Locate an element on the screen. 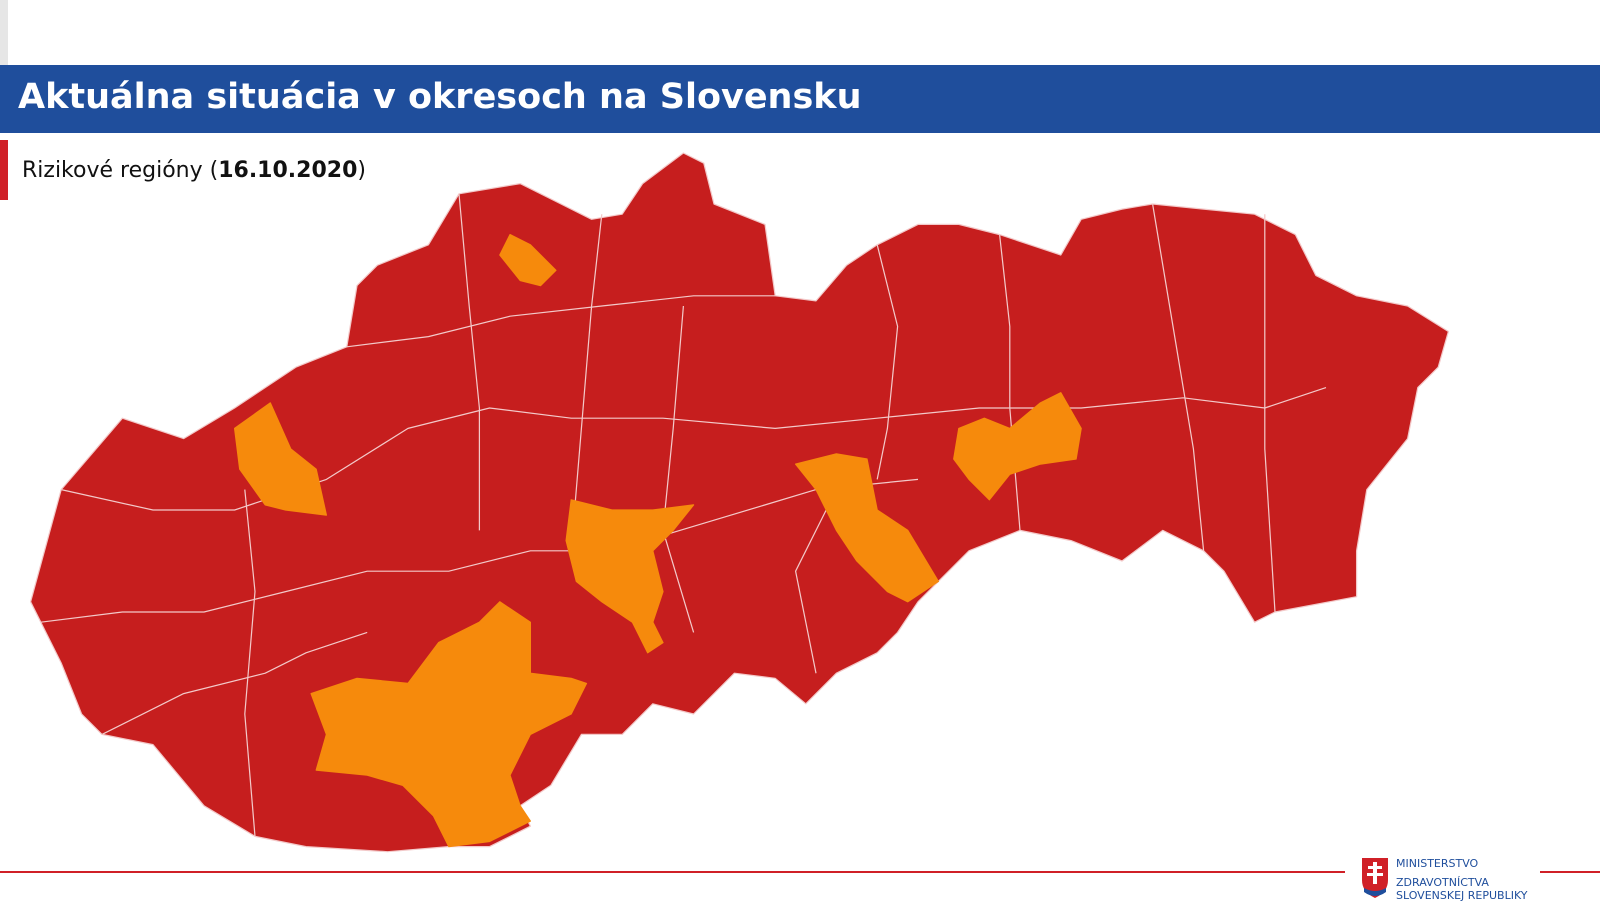 The width and height of the screenshot is (1600, 919). subtitle-prefix: Rizikové regióny ( is located at coordinates (120, 170).